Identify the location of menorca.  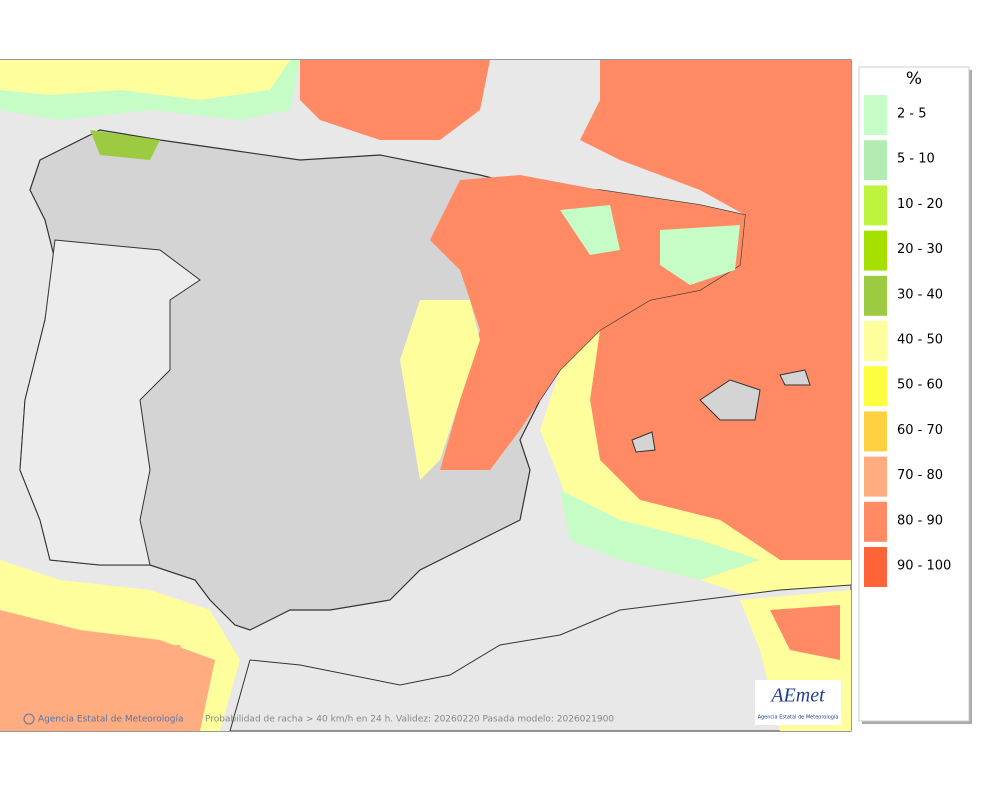
(795, 377).